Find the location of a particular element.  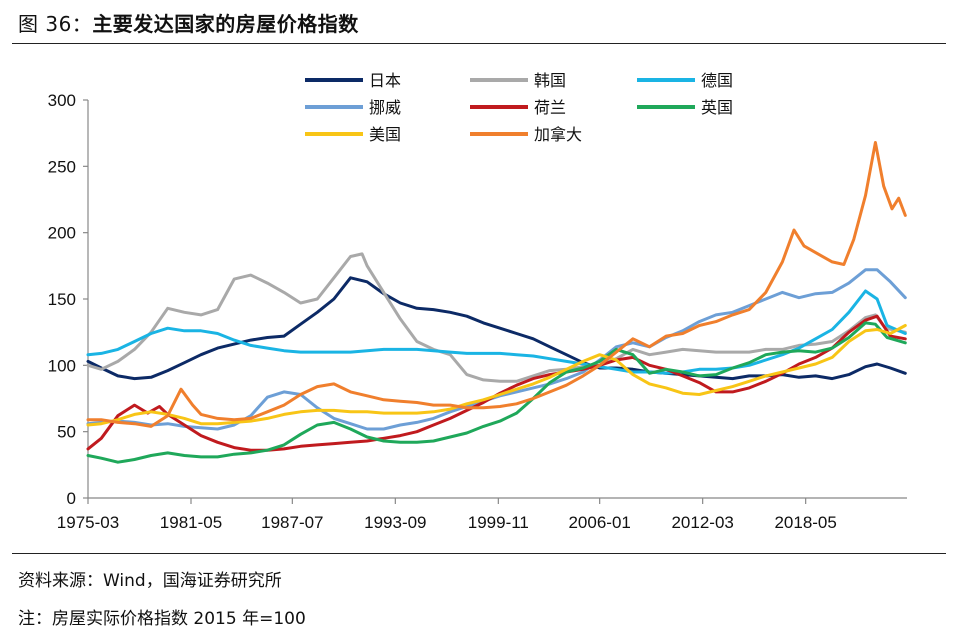

top-divider is located at coordinates (479, 43).